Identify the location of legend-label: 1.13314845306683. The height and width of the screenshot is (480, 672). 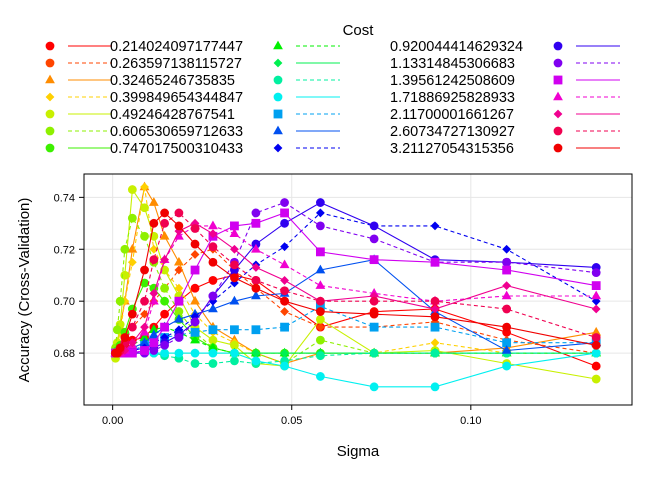
(452, 64).